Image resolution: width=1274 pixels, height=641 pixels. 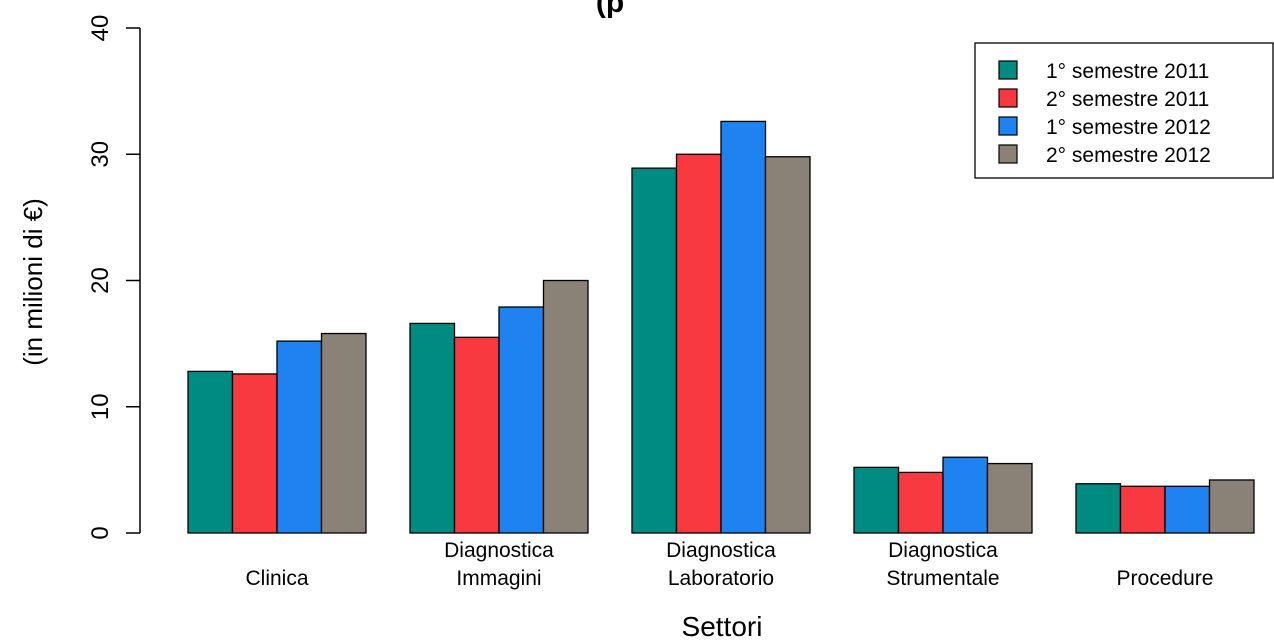 What do you see at coordinates (100, 280) in the screenshot?
I see `y-tick-label: 20` at bounding box center [100, 280].